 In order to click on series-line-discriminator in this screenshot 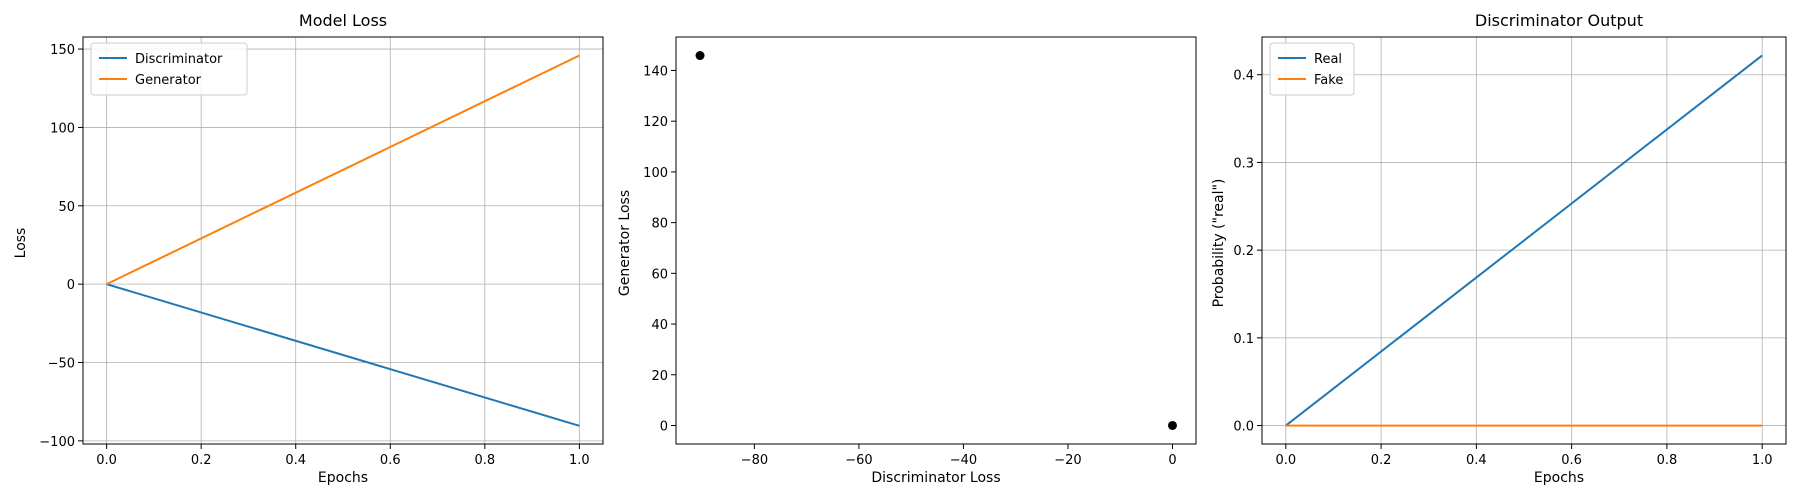, I will do `click(343, 355)`.